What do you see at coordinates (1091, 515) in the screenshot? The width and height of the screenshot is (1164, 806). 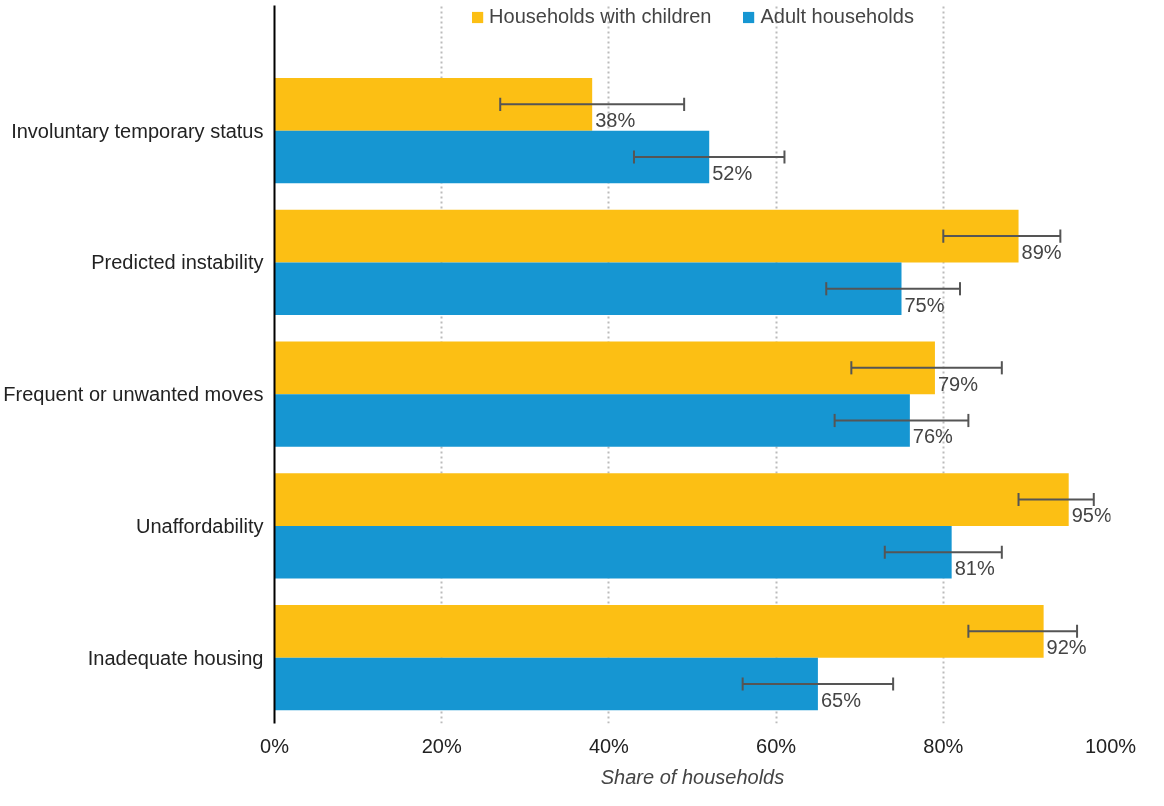 I see `data-label: 95%` at bounding box center [1091, 515].